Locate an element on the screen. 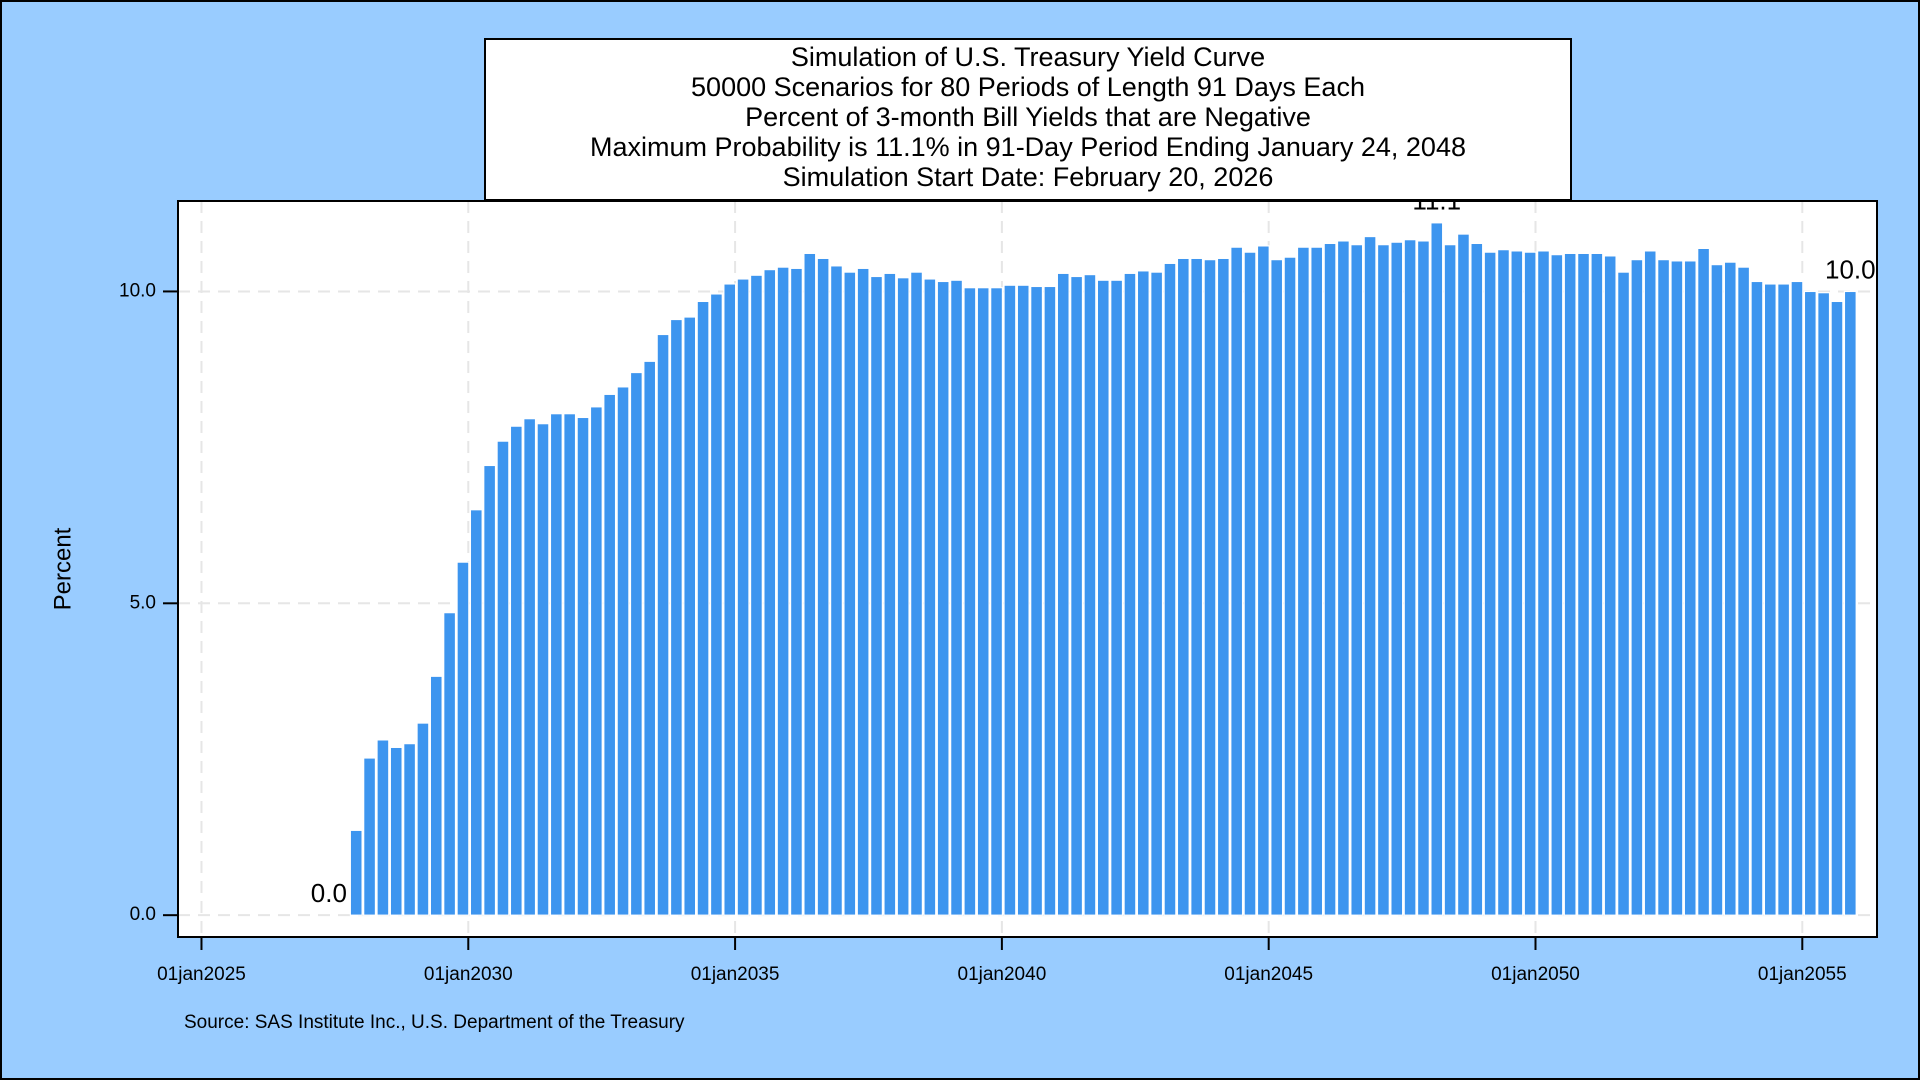  x-tick-label: 01jan2025 is located at coordinates (201, 974).